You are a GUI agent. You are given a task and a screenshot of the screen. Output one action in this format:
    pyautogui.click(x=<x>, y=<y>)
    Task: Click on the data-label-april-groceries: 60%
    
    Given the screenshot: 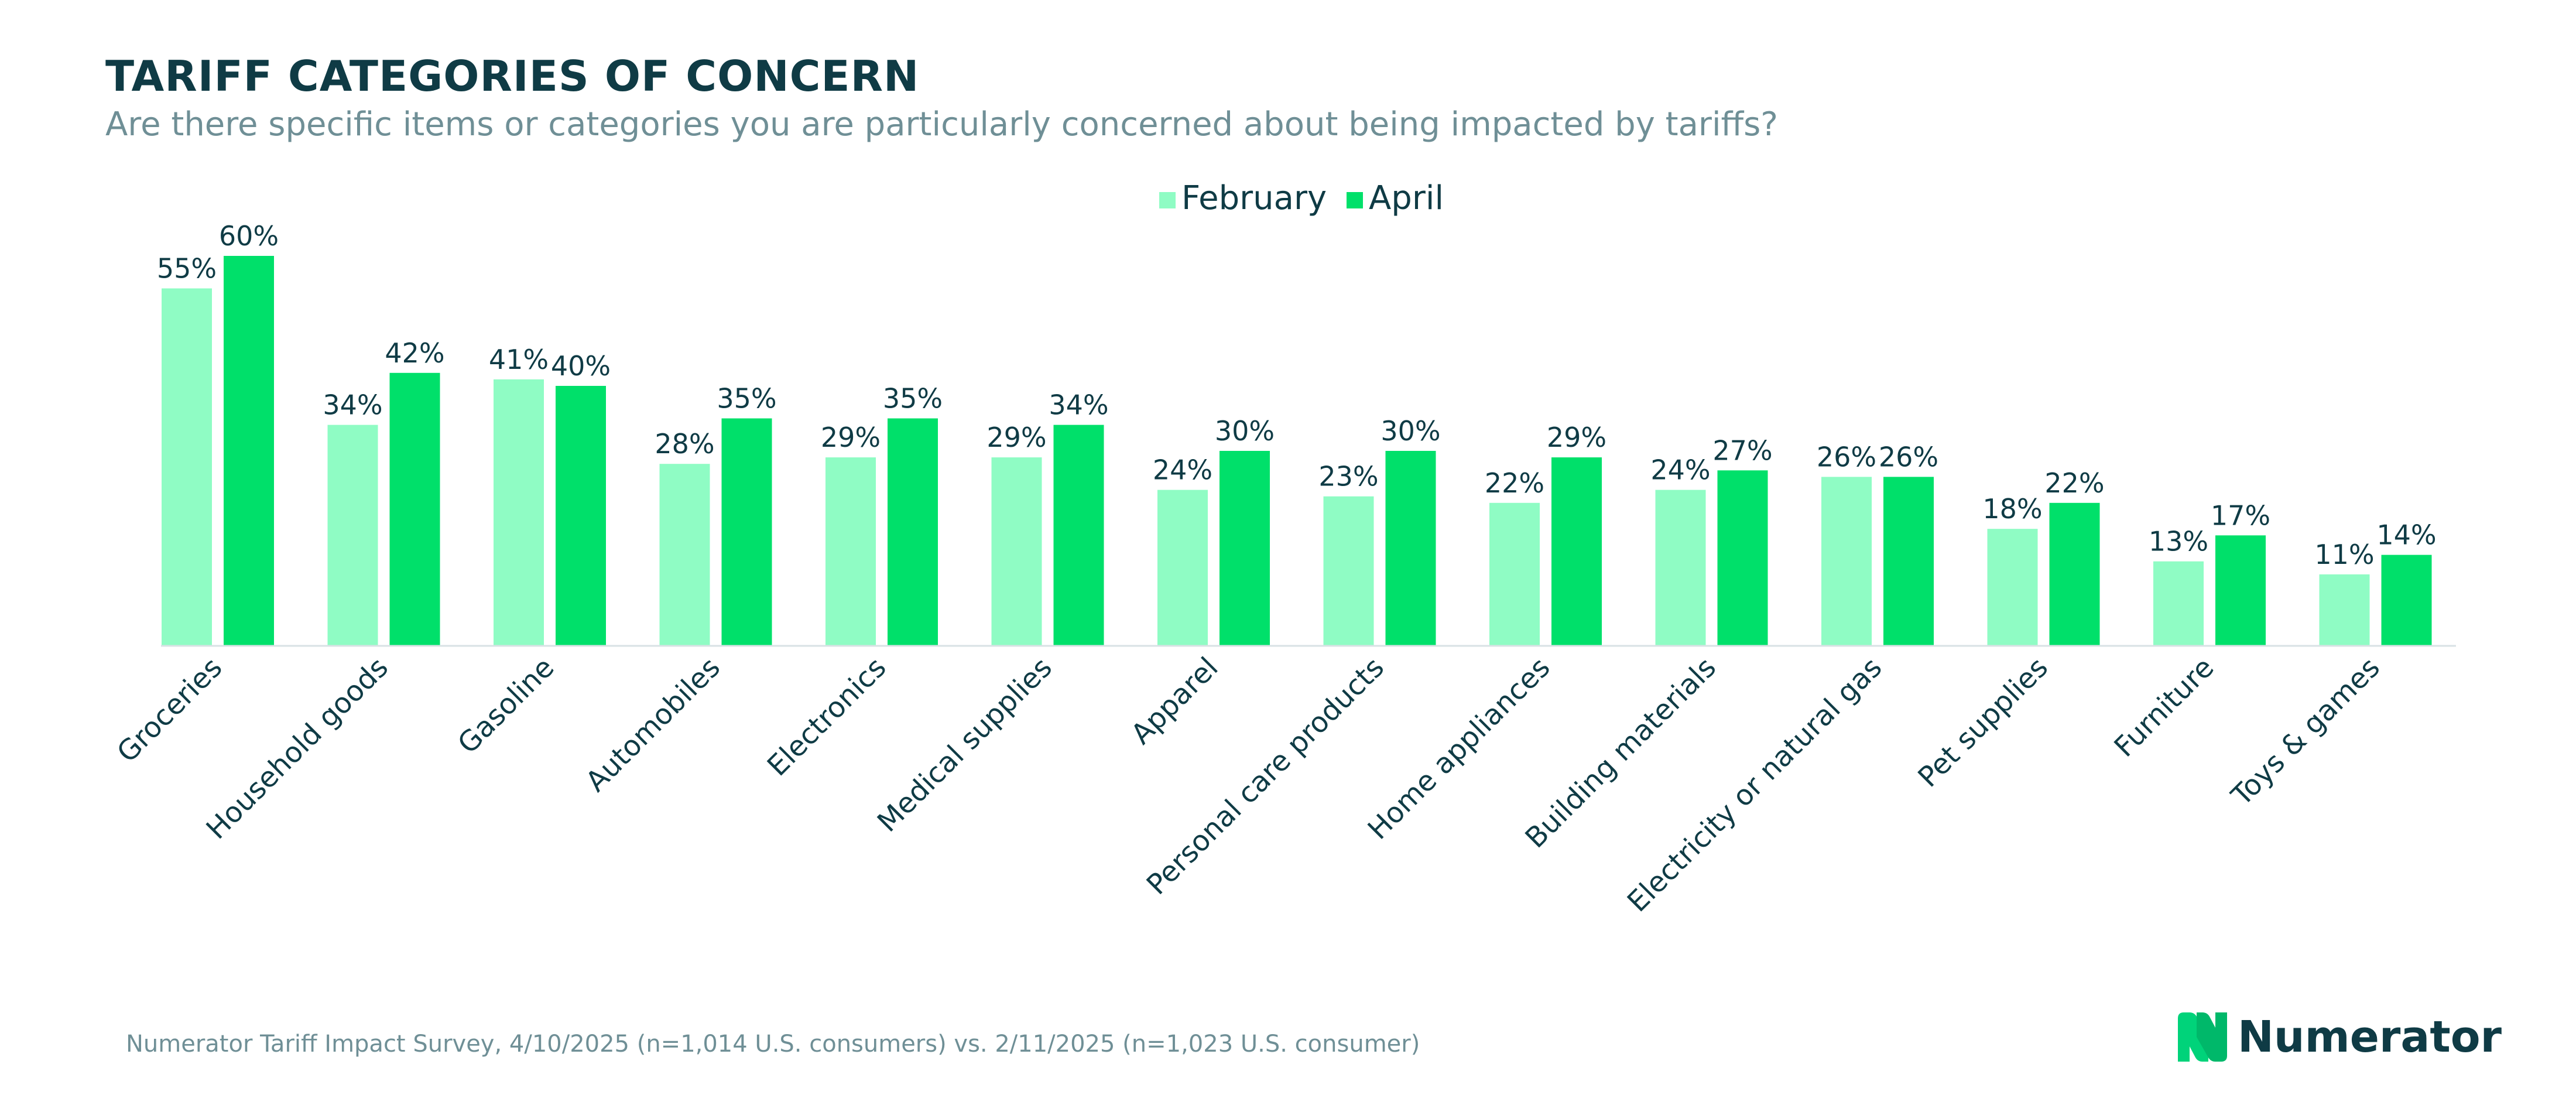 What is the action you would take?
    pyautogui.click(x=249, y=236)
    